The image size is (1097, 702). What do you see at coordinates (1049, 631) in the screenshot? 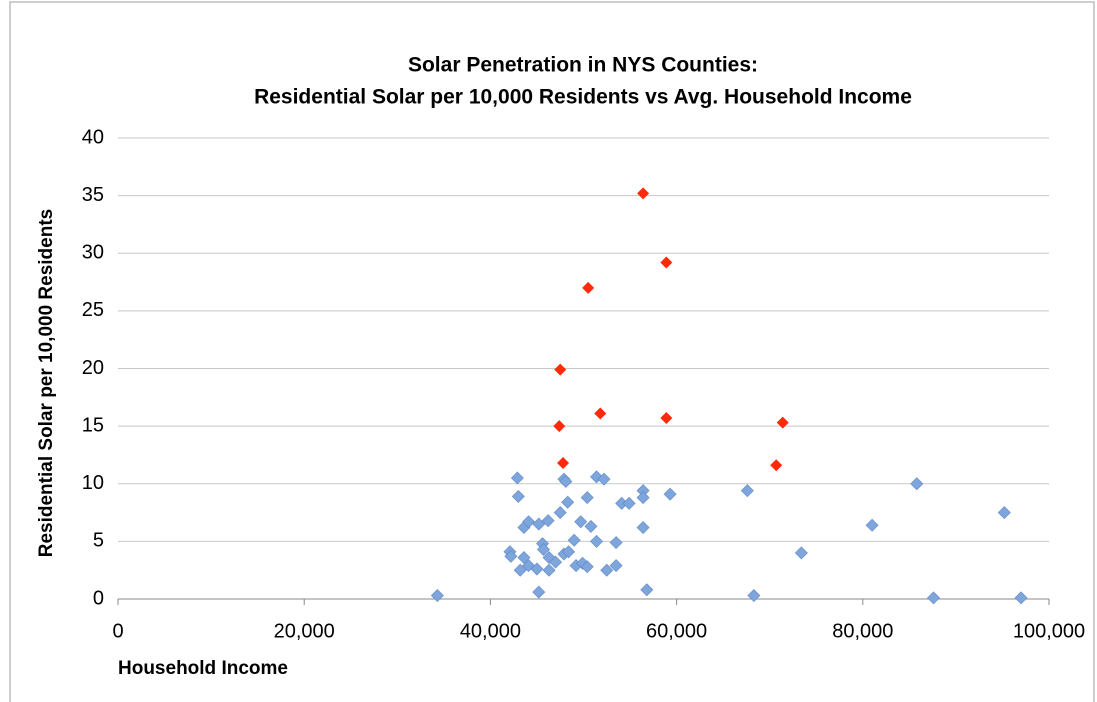
I see `x-tick-label: 100,000` at bounding box center [1049, 631].